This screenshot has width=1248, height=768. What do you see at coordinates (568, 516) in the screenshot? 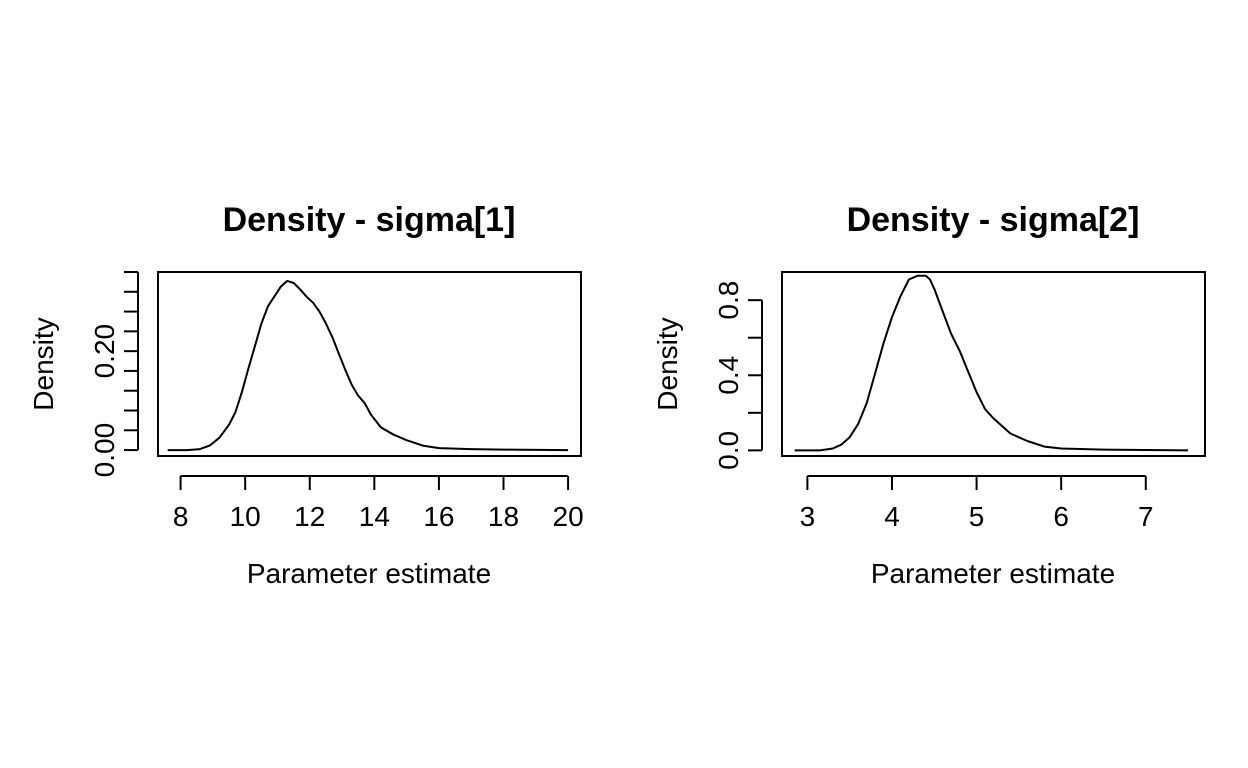
I see `x-tick-label: 20` at bounding box center [568, 516].